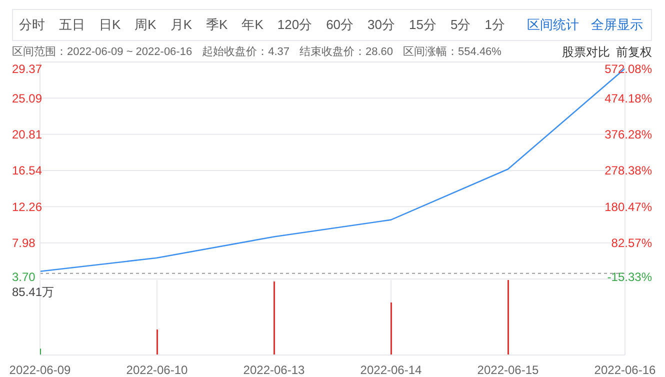 The height and width of the screenshot is (377, 665). What do you see at coordinates (32, 25) in the screenshot?
I see `text: 分时` at bounding box center [32, 25].